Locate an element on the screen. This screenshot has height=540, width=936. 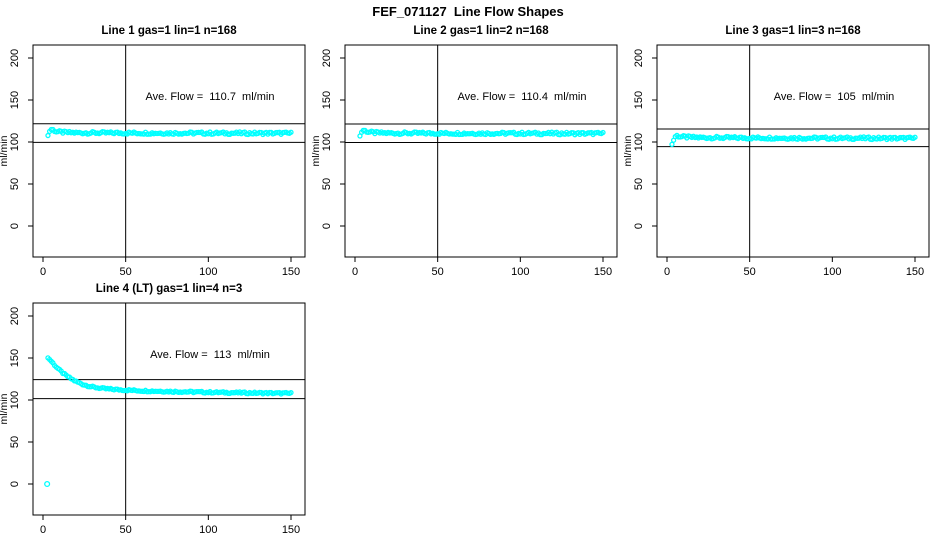
ave-flow-annotation: Ave. Flow = 110.7 ml/min is located at coordinates (210, 97).